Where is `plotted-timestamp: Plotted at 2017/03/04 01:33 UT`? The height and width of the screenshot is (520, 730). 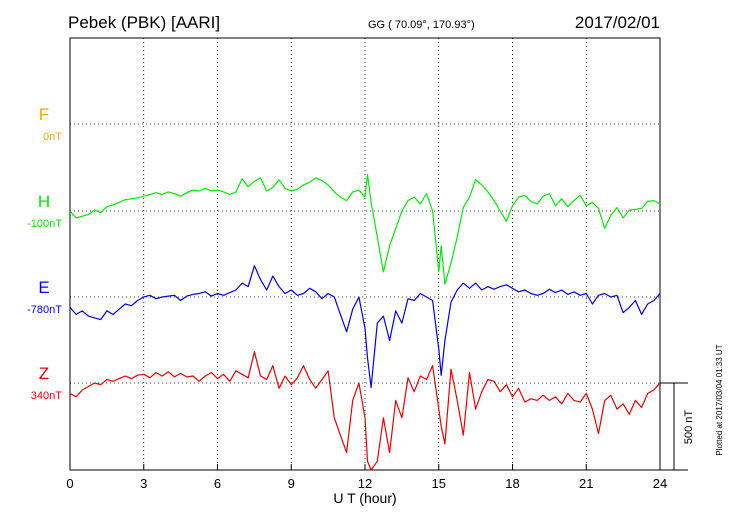
plotted-timestamp: Plotted at 2017/03/04 01:33 UT is located at coordinates (719, 399).